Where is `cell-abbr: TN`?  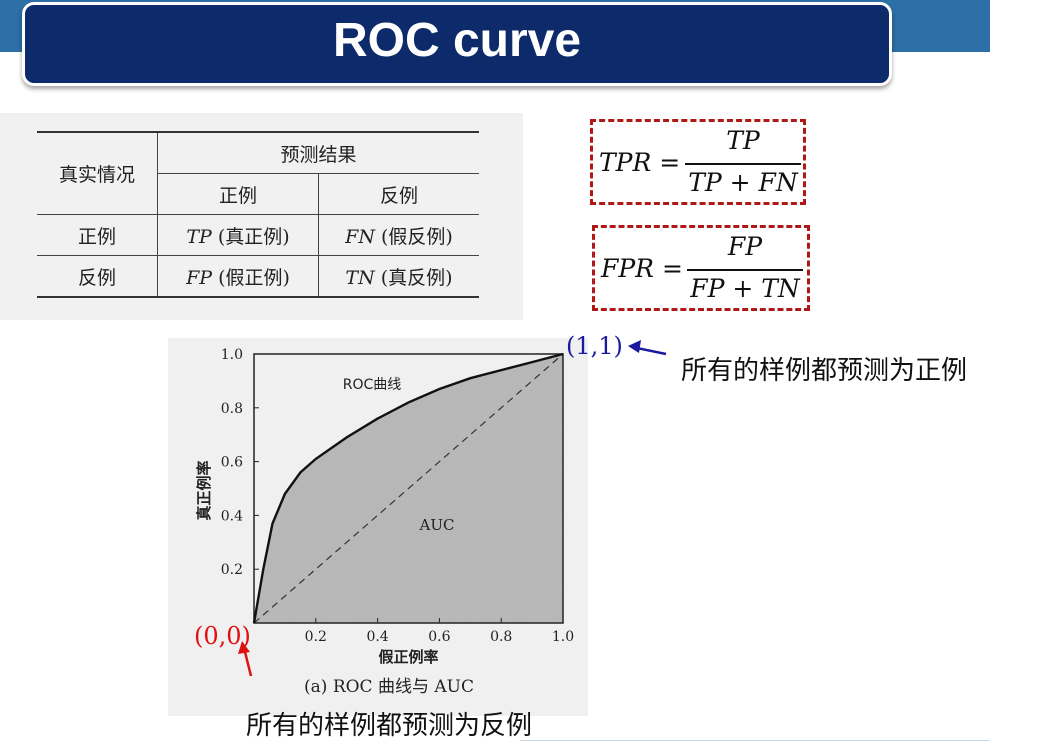
cell-abbr: TN is located at coordinates (360, 277).